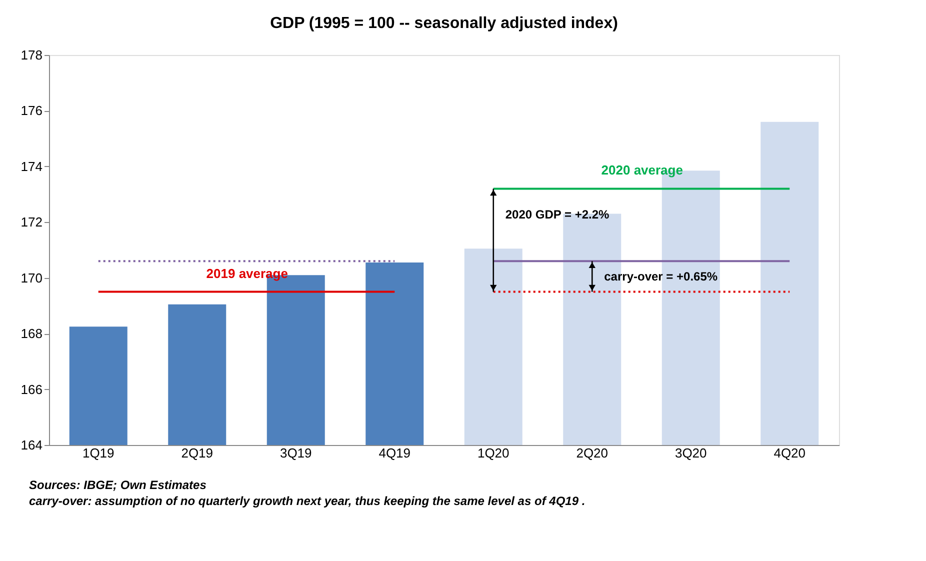 The image size is (926, 561). Describe the element at coordinates (690, 453) in the screenshot. I see `x-tick-label: 3Q20` at that location.